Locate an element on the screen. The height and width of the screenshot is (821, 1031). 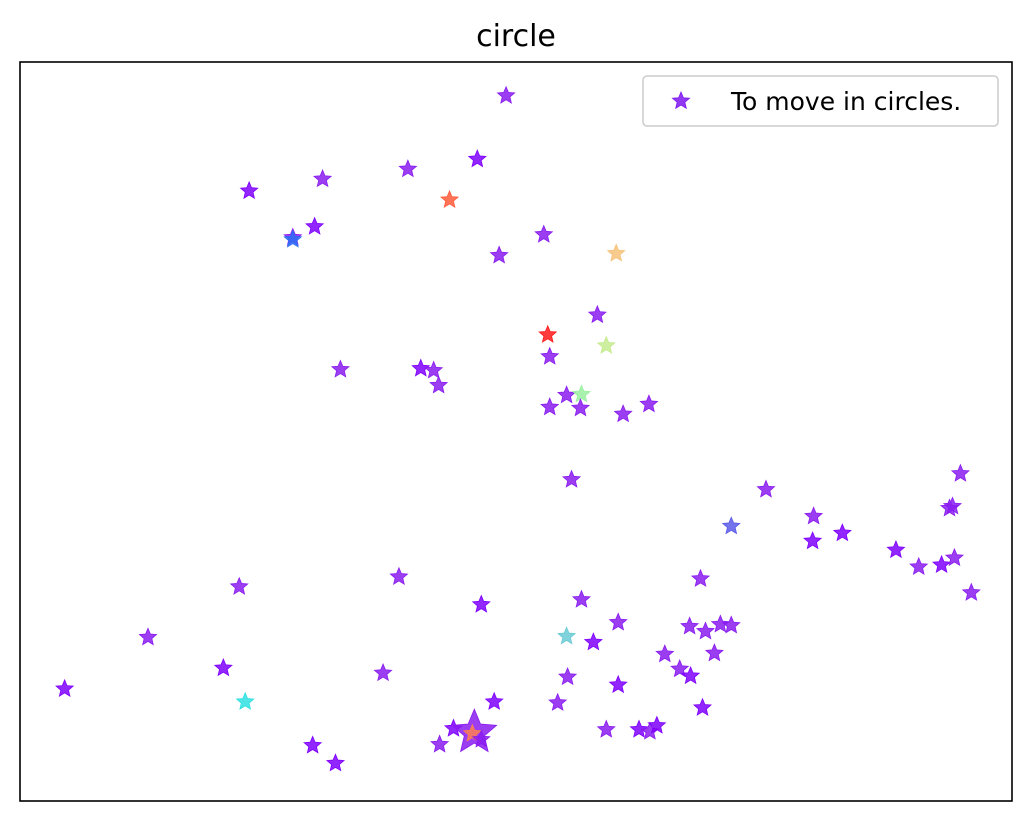
legend-star-marker is located at coordinates (681, 100).